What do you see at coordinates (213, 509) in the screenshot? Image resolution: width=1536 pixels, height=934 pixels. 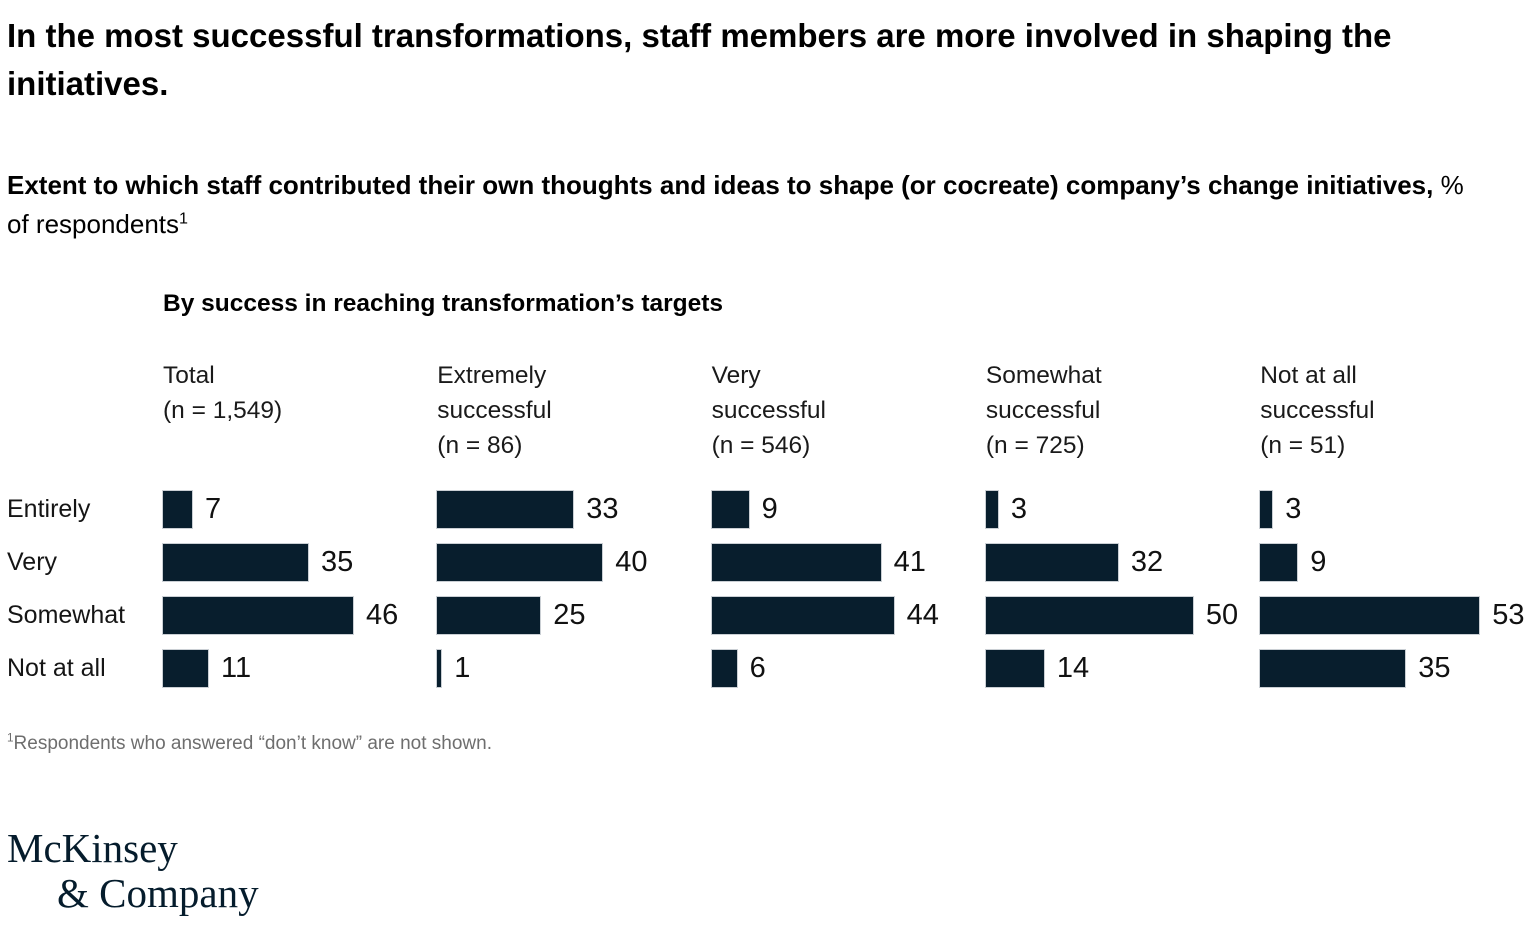 I see `bar-value-label: 7` at bounding box center [213, 509].